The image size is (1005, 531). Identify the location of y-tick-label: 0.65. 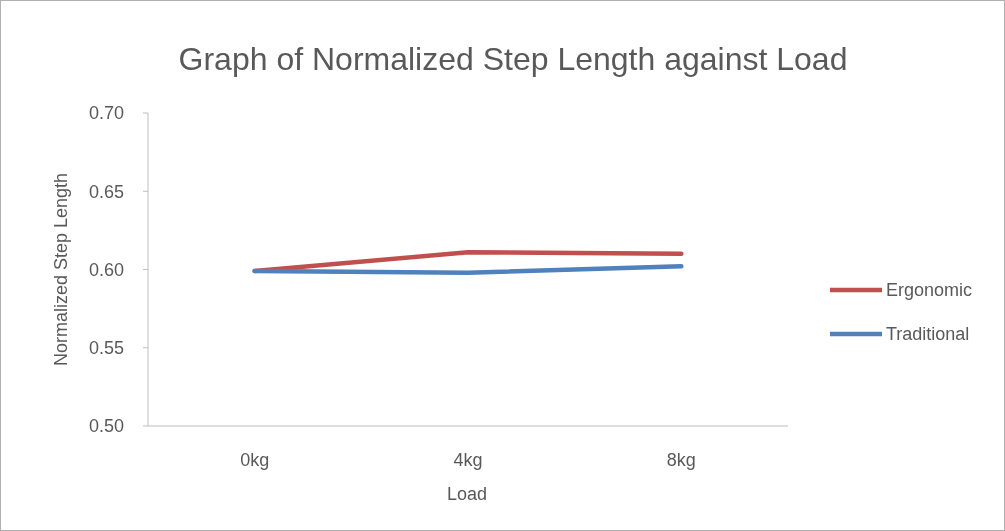
(106, 191).